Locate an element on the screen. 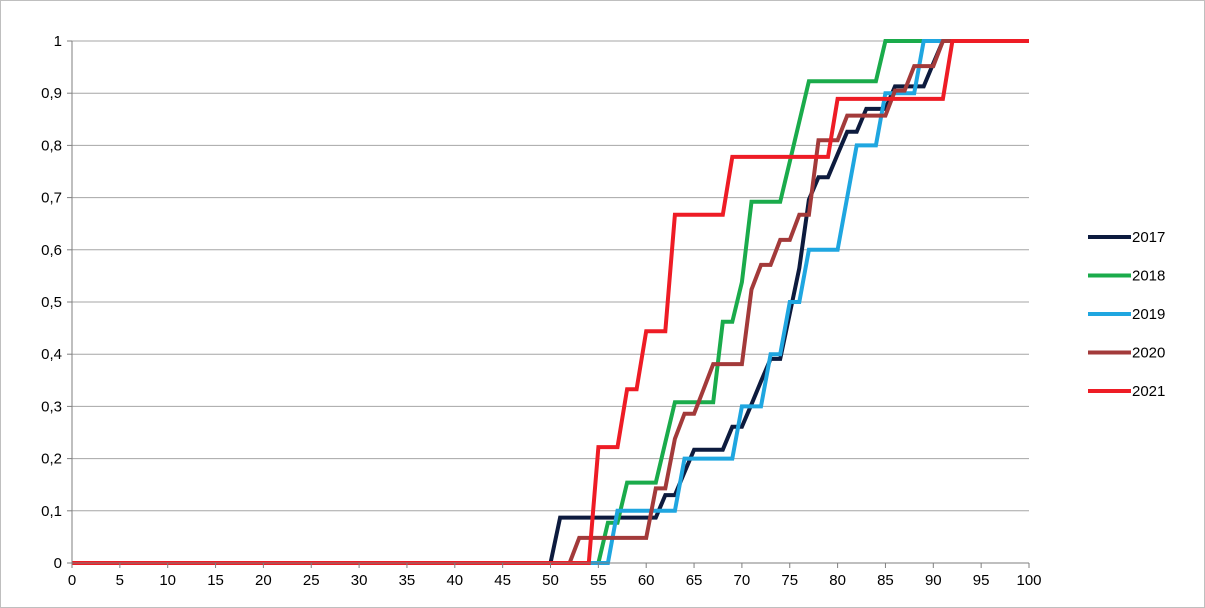 The height and width of the screenshot is (608, 1205). x-tick-label: 50 is located at coordinates (550, 580).